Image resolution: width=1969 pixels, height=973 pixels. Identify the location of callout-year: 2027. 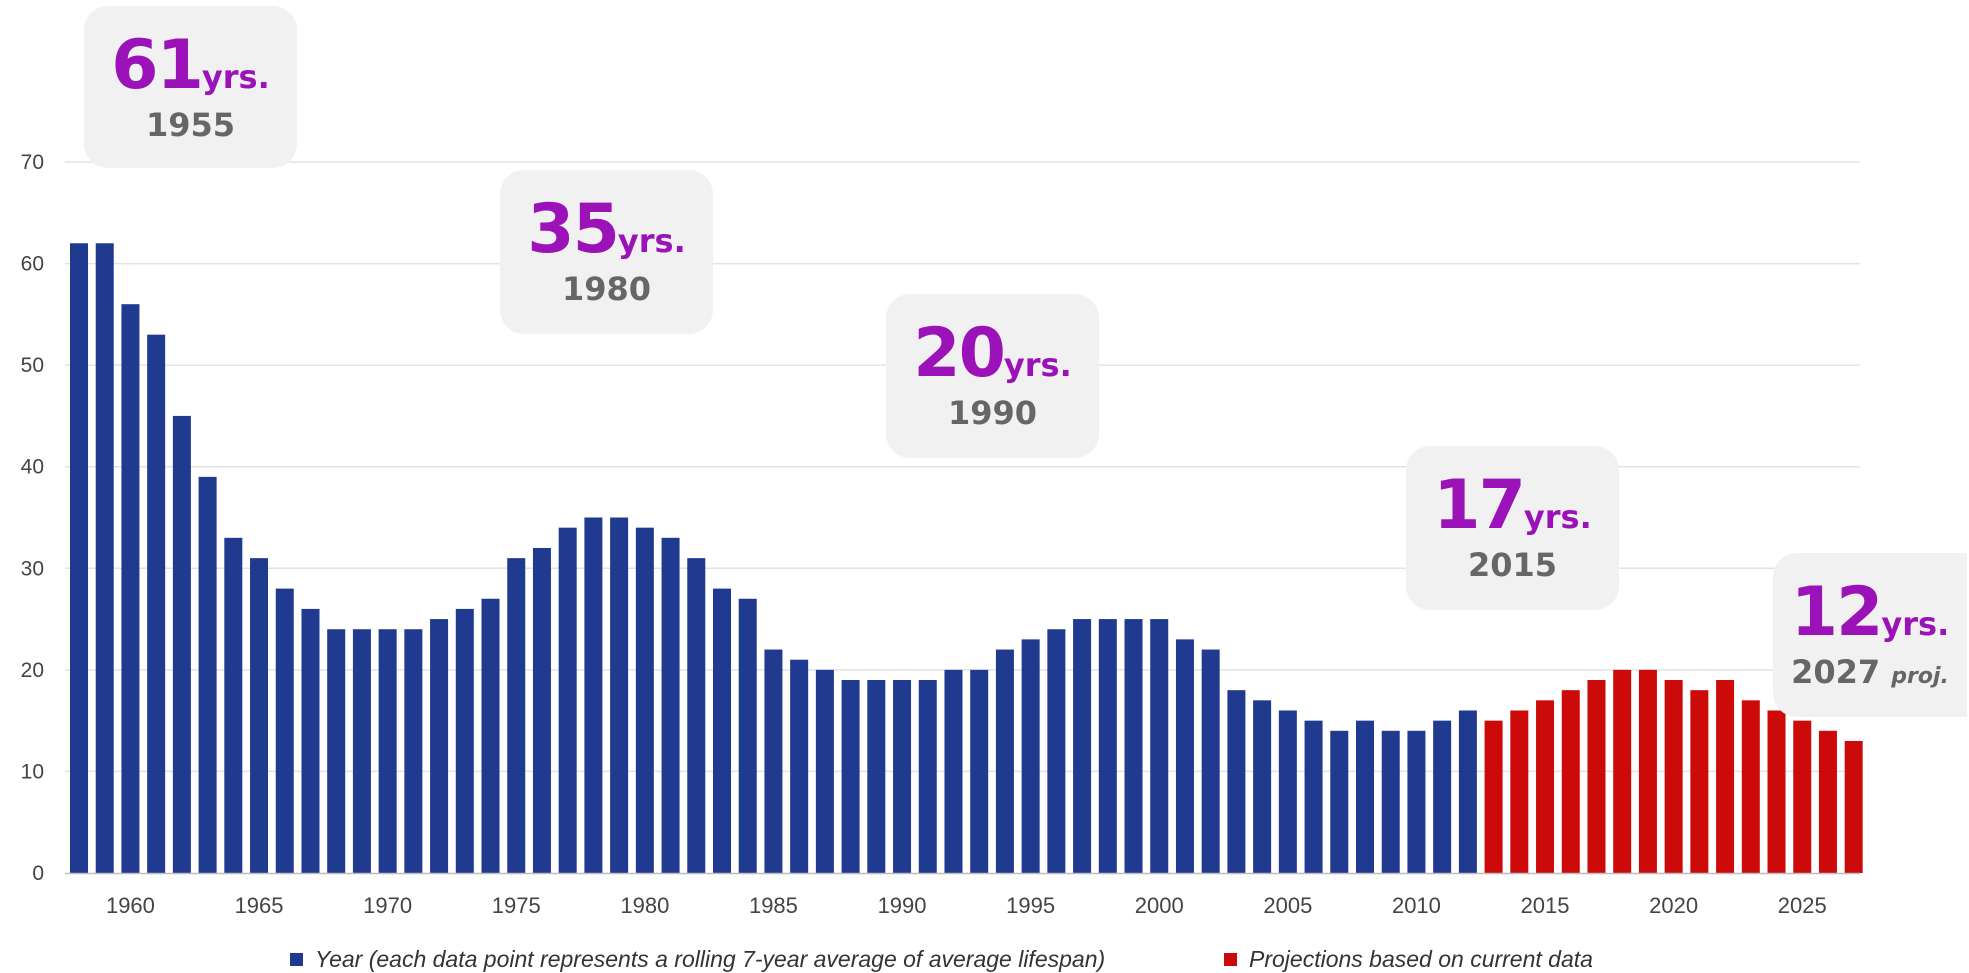
(1836, 672).